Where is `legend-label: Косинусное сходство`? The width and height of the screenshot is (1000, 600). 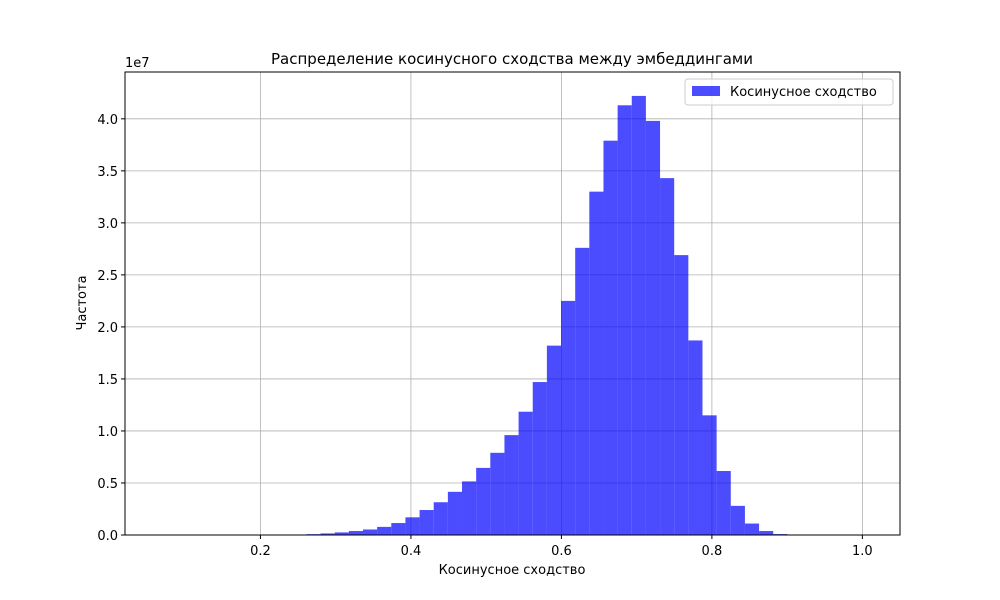
legend-label: Косинусное сходство is located at coordinates (803, 92).